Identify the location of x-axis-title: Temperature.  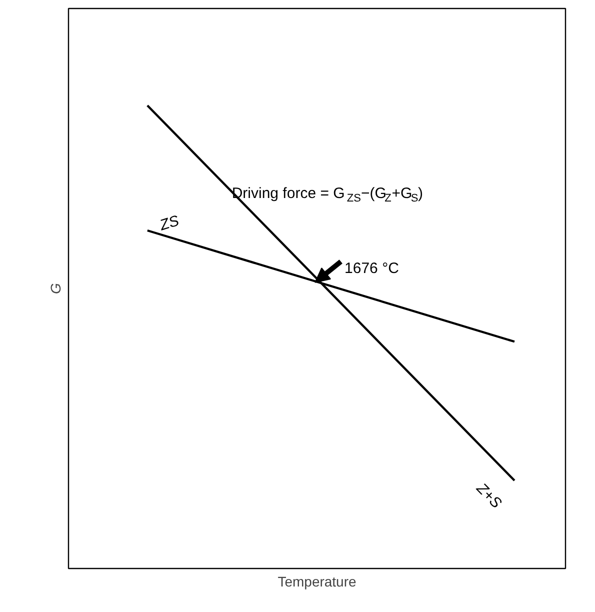
(317, 582).